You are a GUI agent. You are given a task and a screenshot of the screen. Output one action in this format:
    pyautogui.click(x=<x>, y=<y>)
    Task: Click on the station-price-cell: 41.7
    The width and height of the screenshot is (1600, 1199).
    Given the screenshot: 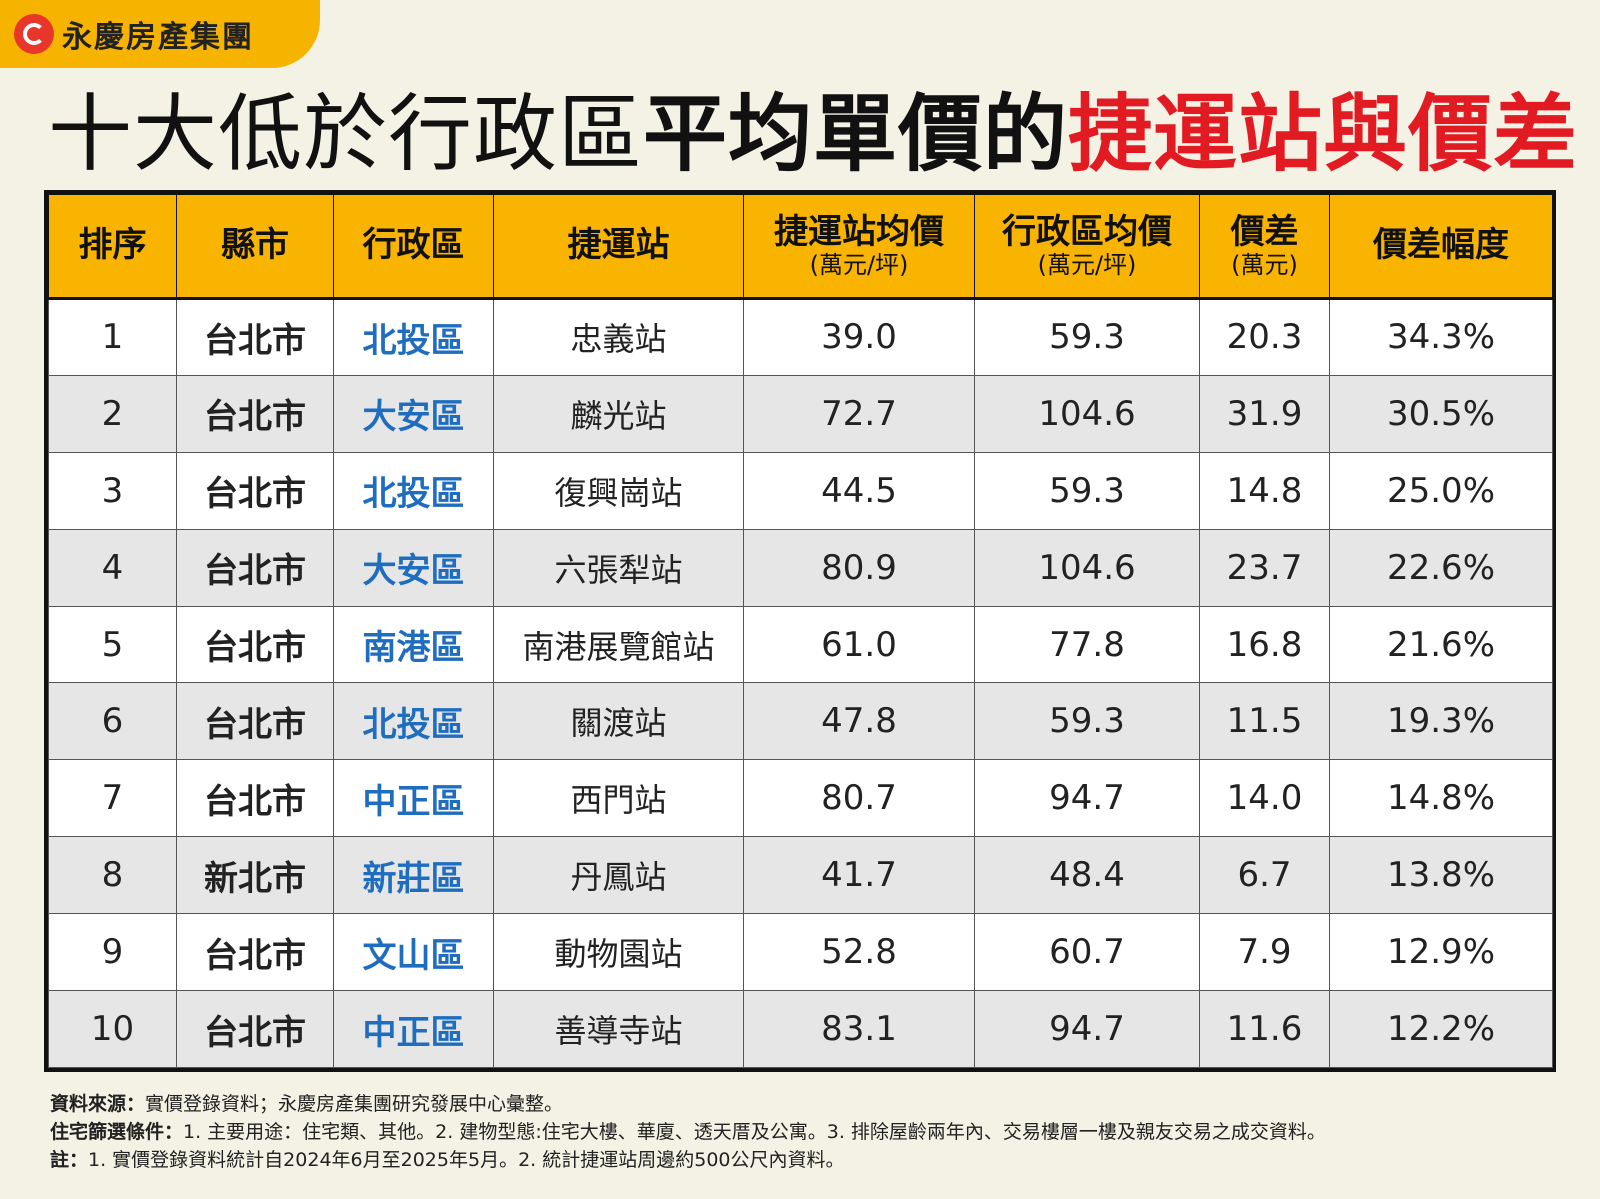 What is the action you would take?
    pyautogui.click(x=859, y=875)
    